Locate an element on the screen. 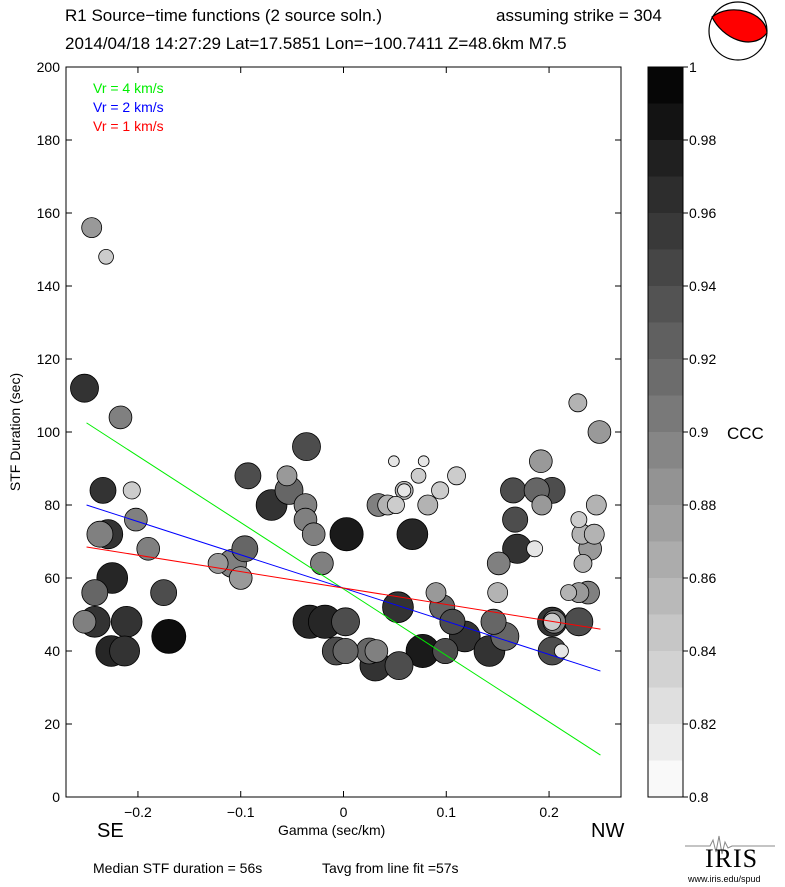  iris-url: www.iris.edu/spud is located at coordinates (724, 879).